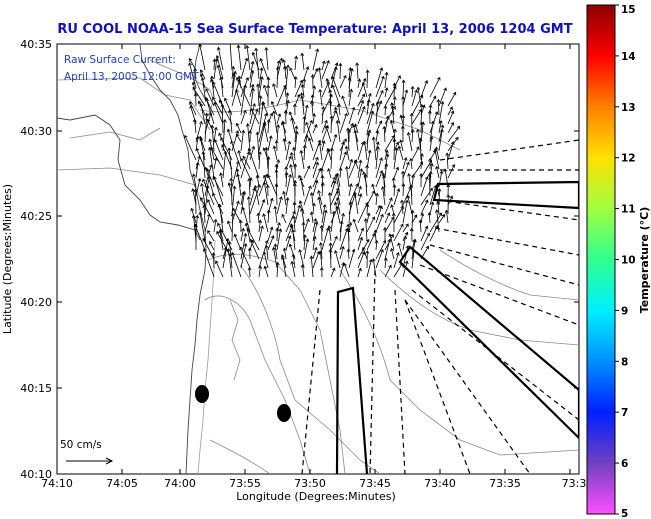 The height and width of the screenshot is (519, 651). Describe the element at coordinates (628, 10) in the screenshot. I see `colorbar-tick-label: 15` at that location.